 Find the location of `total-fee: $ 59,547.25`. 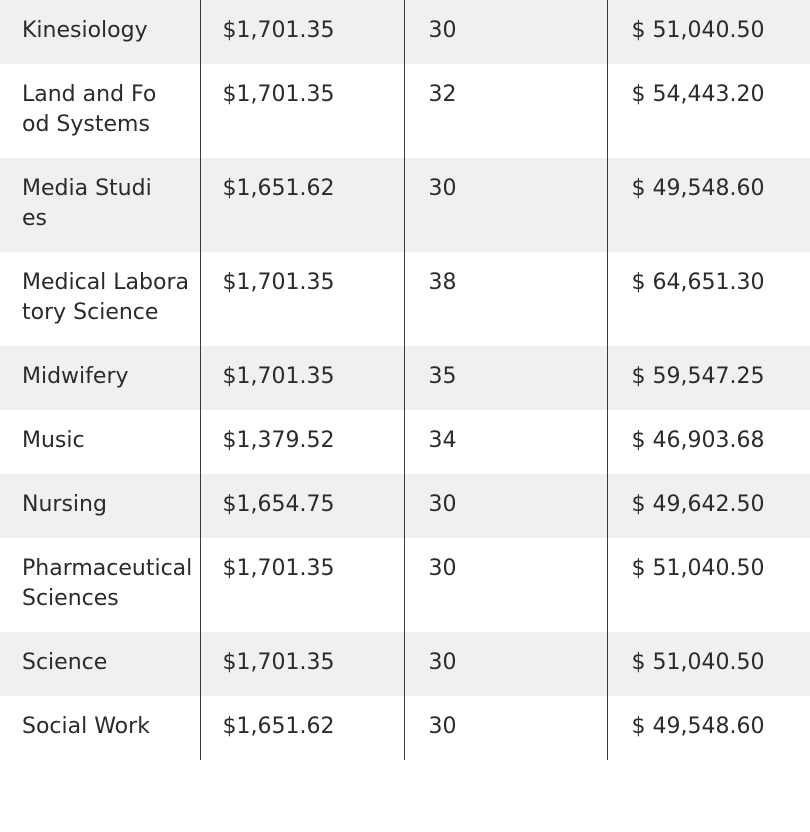

total-fee: $ 59,547.25 is located at coordinates (708, 378).